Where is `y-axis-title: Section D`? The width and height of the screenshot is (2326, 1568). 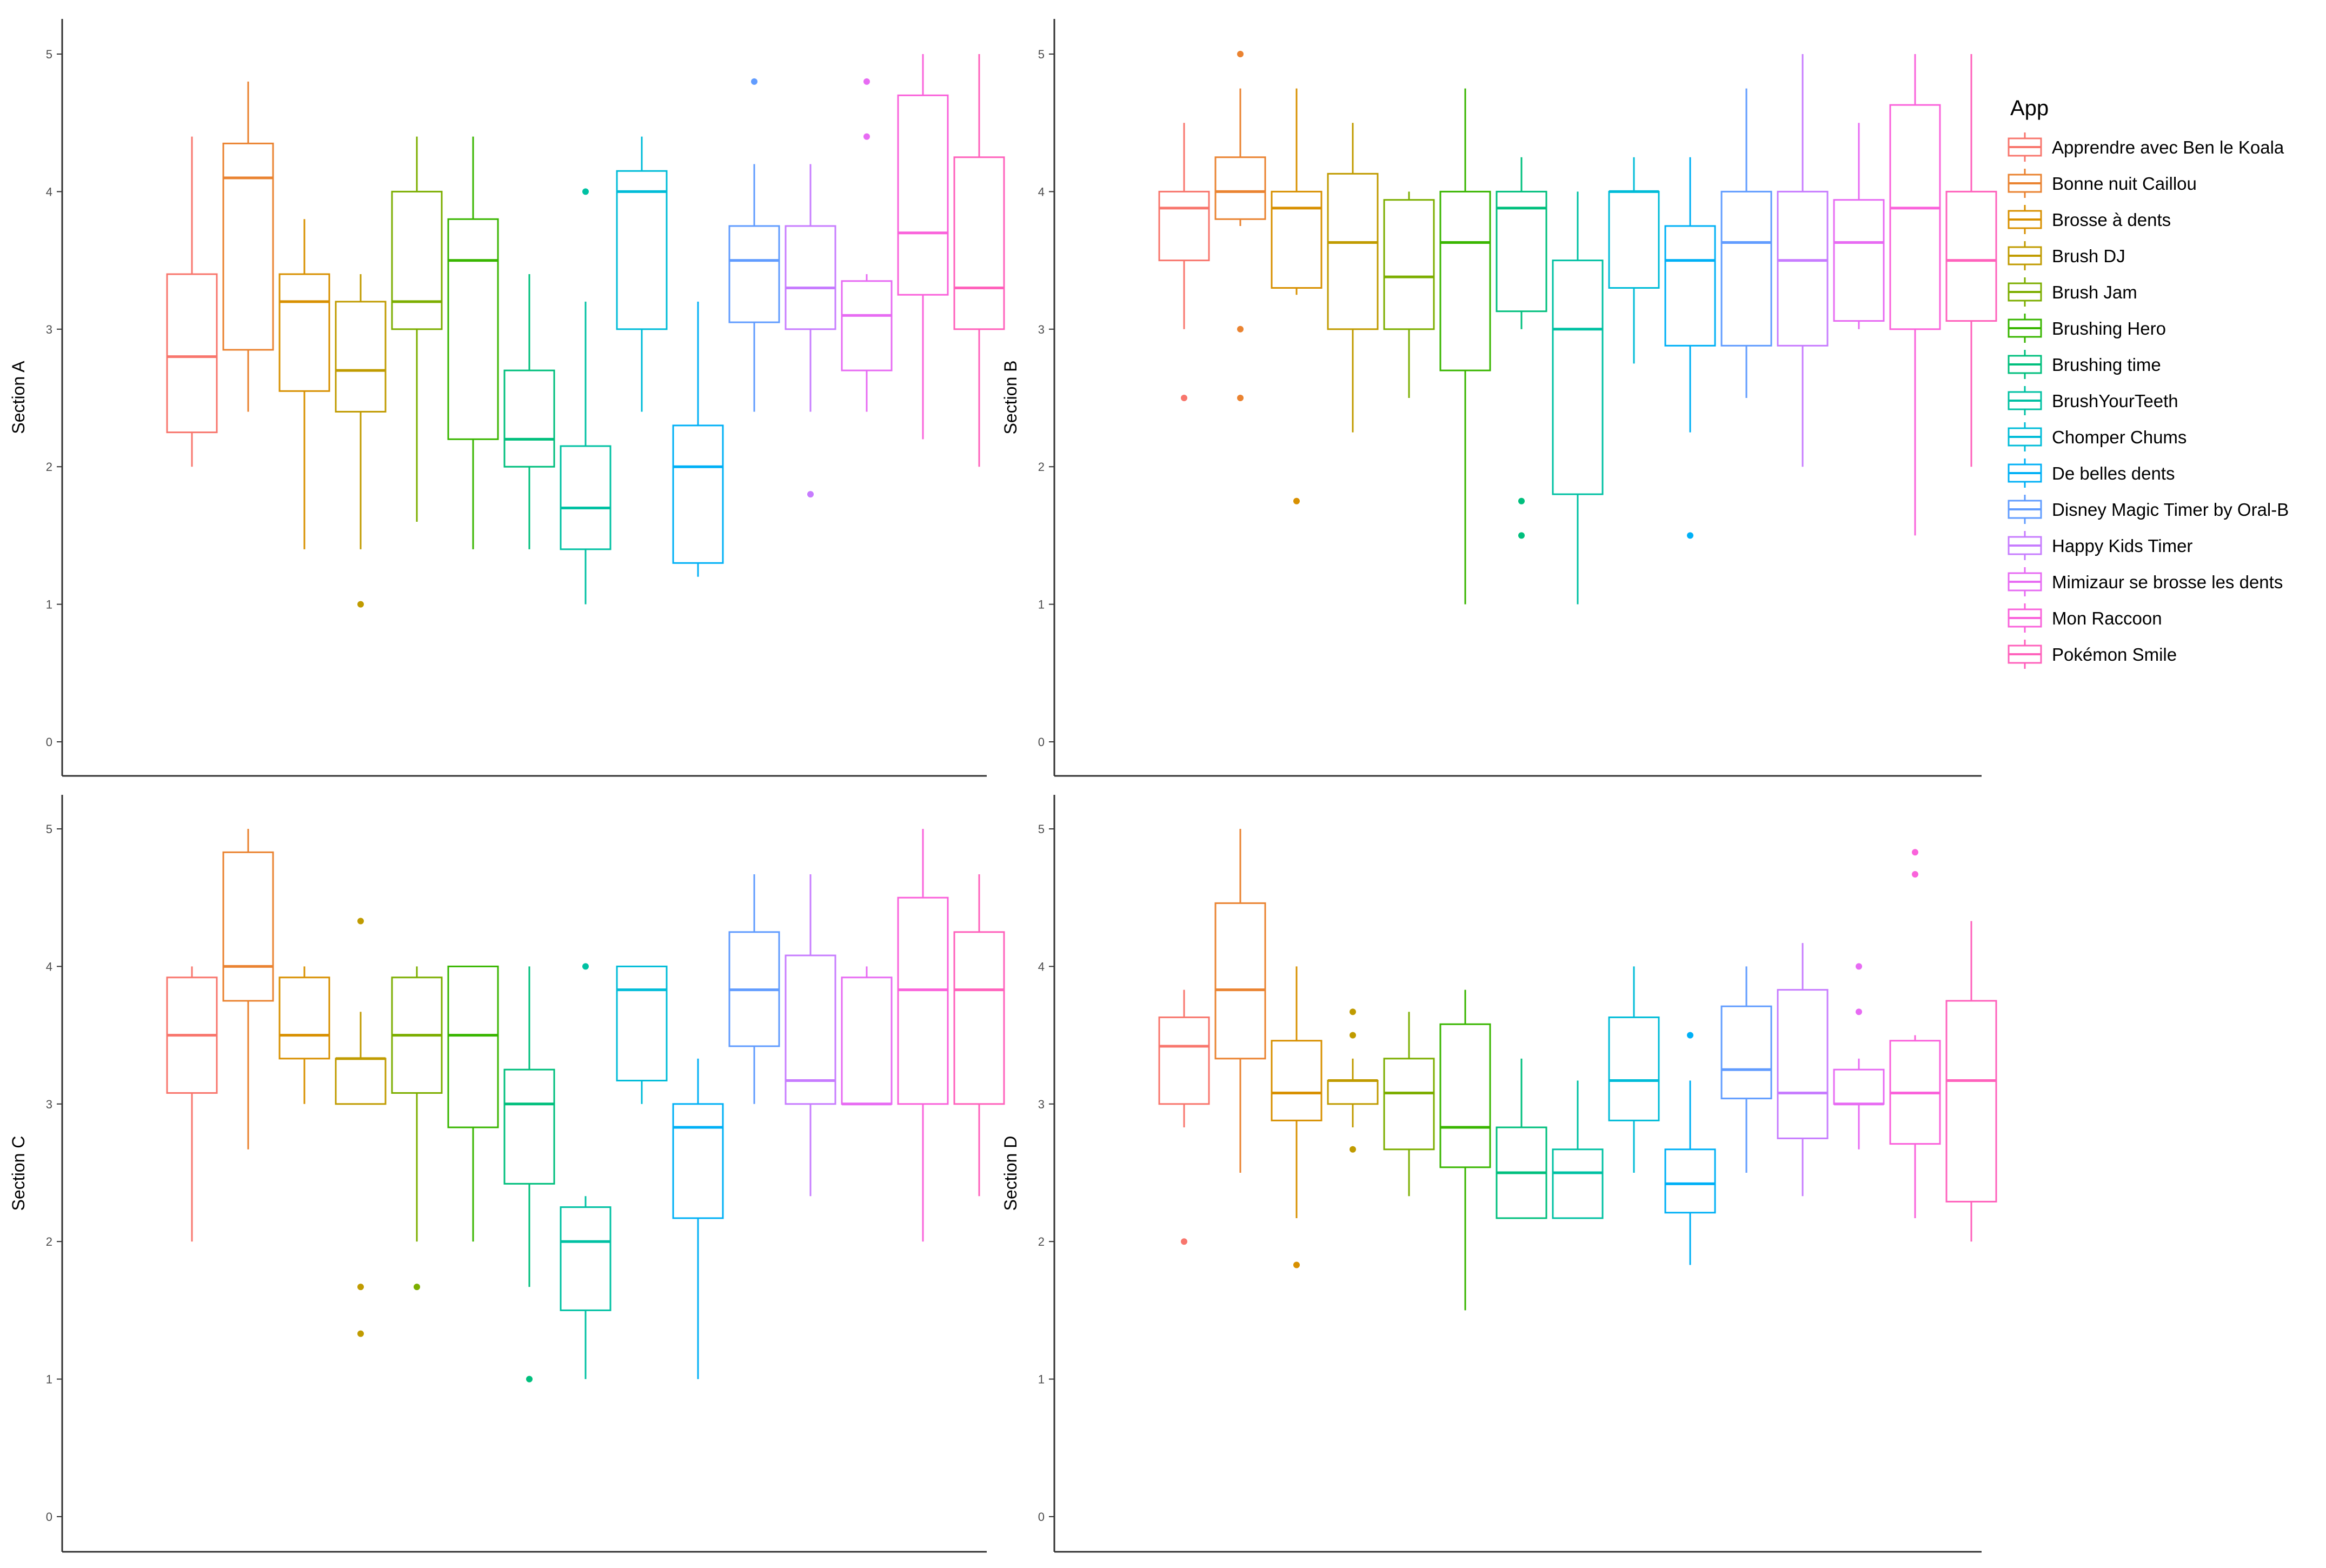
y-axis-title: Section D is located at coordinates (1010, 1173).